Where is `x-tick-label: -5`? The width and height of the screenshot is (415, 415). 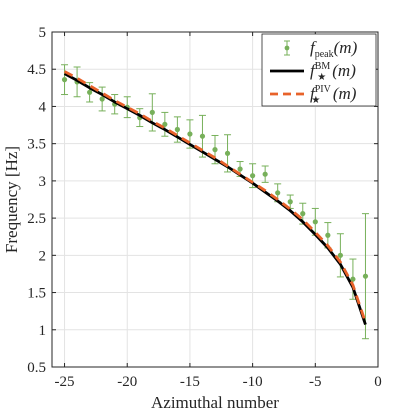 x-tick-label: -5 is located at coordinates (315, 382).